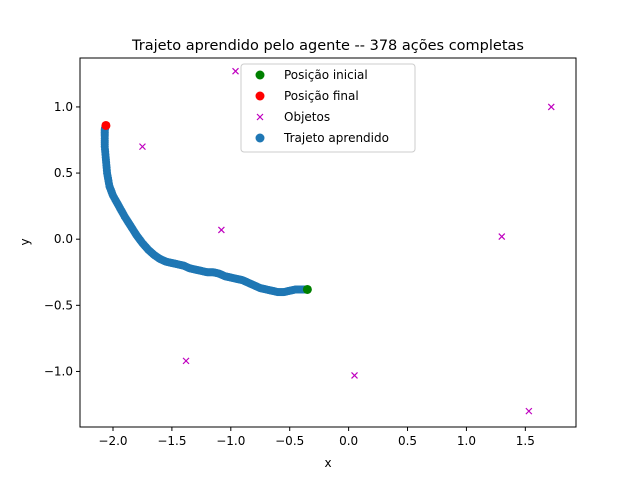 The width and height of the screenshot is (640, 480). Describe the element at coordinates (63, 173) in the screenshot. I see `y-tick-label: 0.5` at that location.